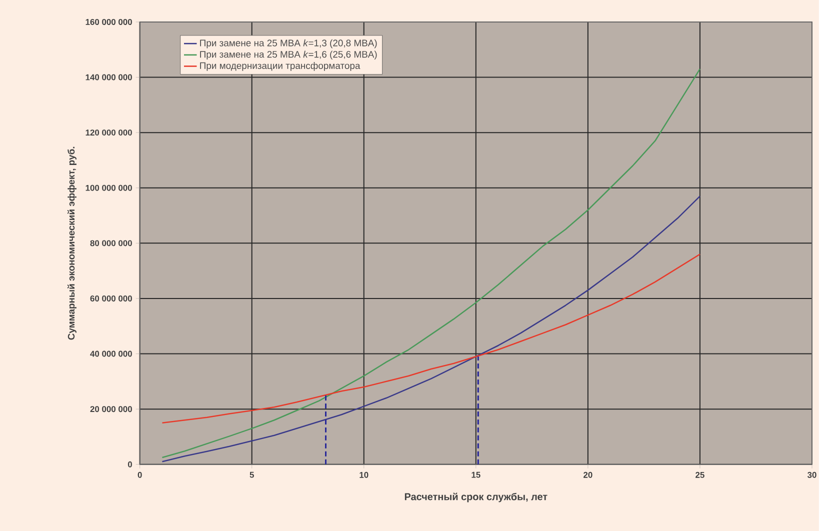 This screenshot has height=531, width=820. What do you see at coordinates (111, 353) in the screenshot?
I see `y-tick-label: 40 000 000` at bounding box center [111, 353].